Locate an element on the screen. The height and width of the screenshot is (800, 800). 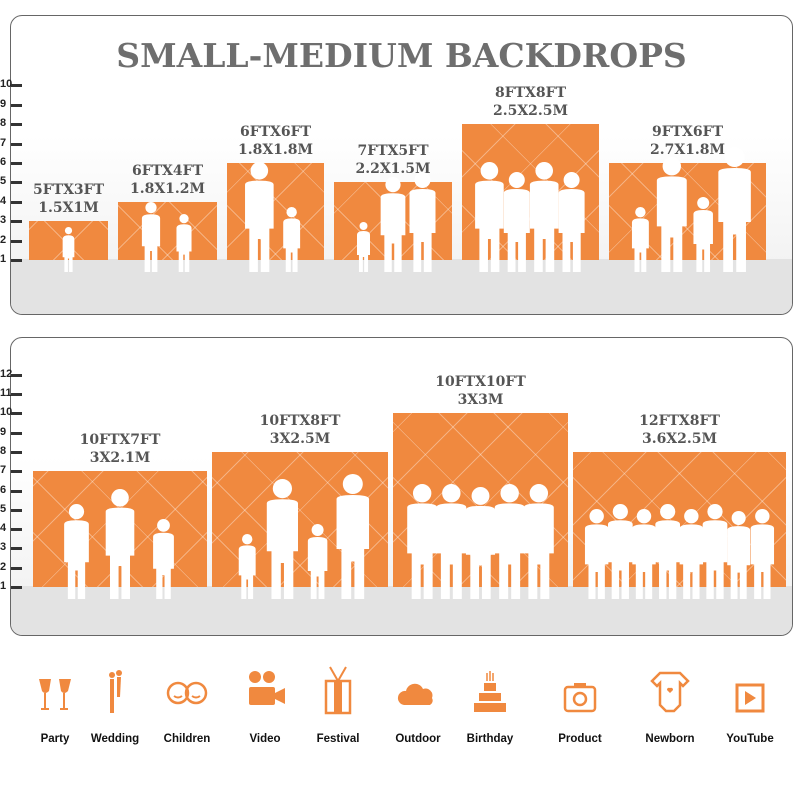
use-festival: Festival is located at coordinates (338, 705).